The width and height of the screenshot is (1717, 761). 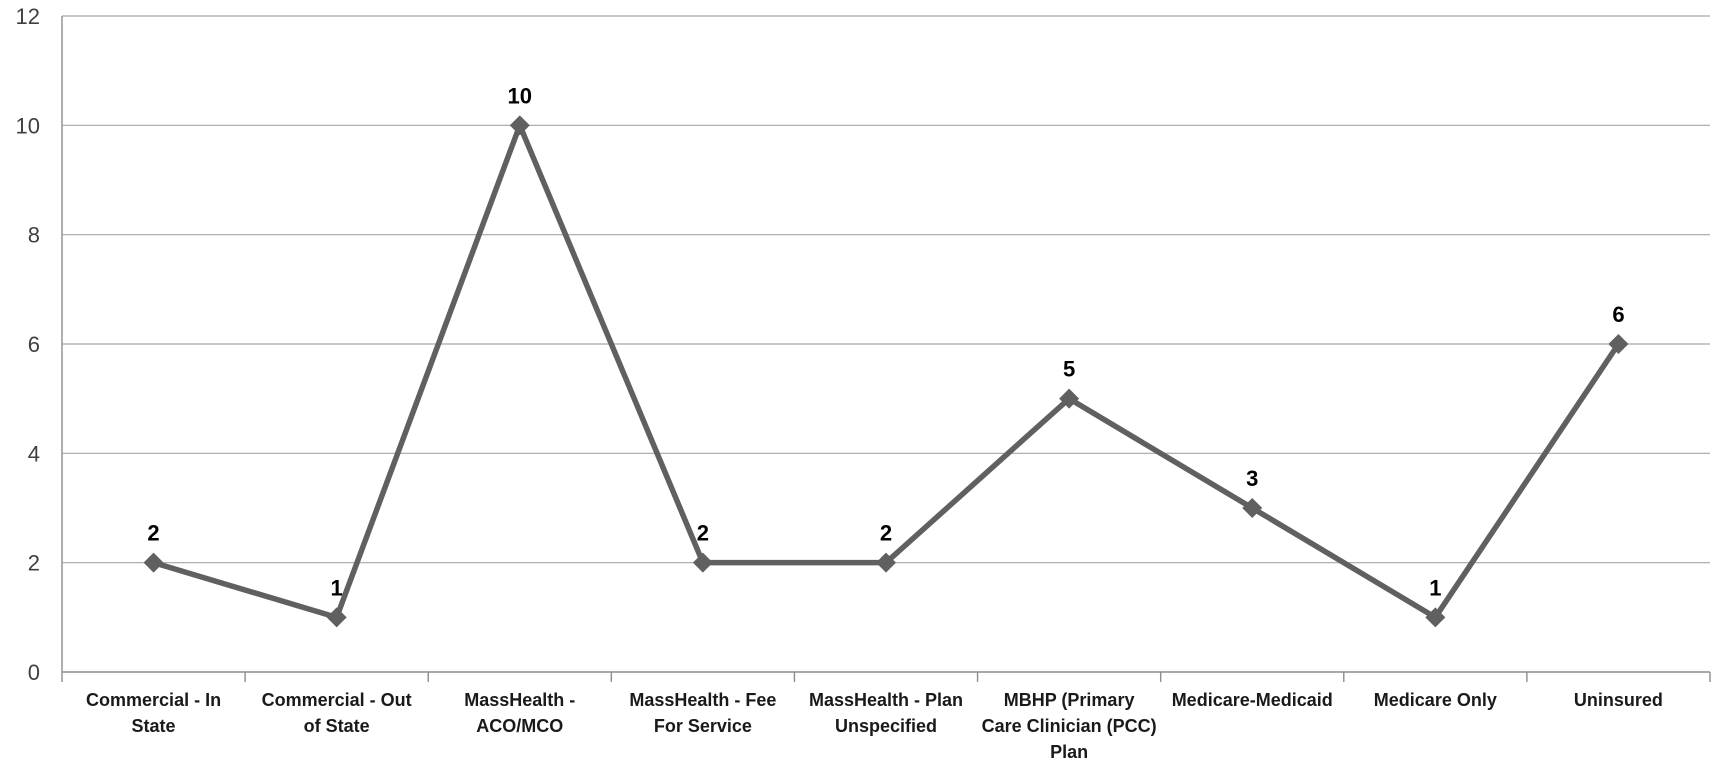 I want to click on x-category-label: Medicare Only, so click(x=1435, y=700).